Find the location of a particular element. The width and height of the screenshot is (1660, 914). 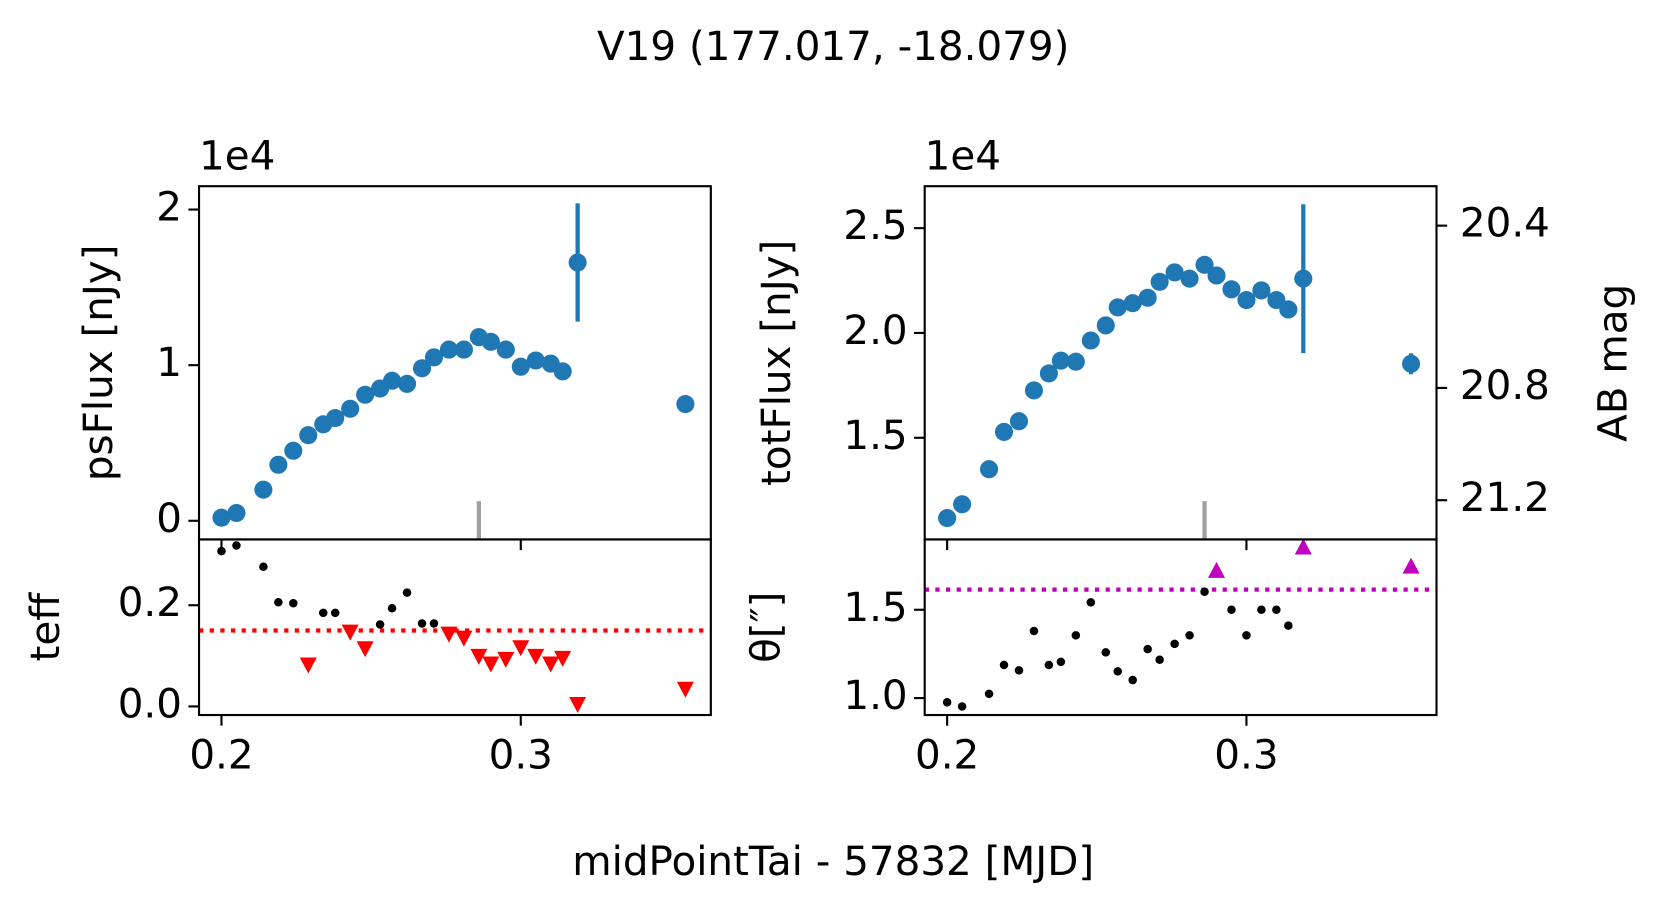

y2-axis-label: AB mag is located at coordinates (1612, 363).